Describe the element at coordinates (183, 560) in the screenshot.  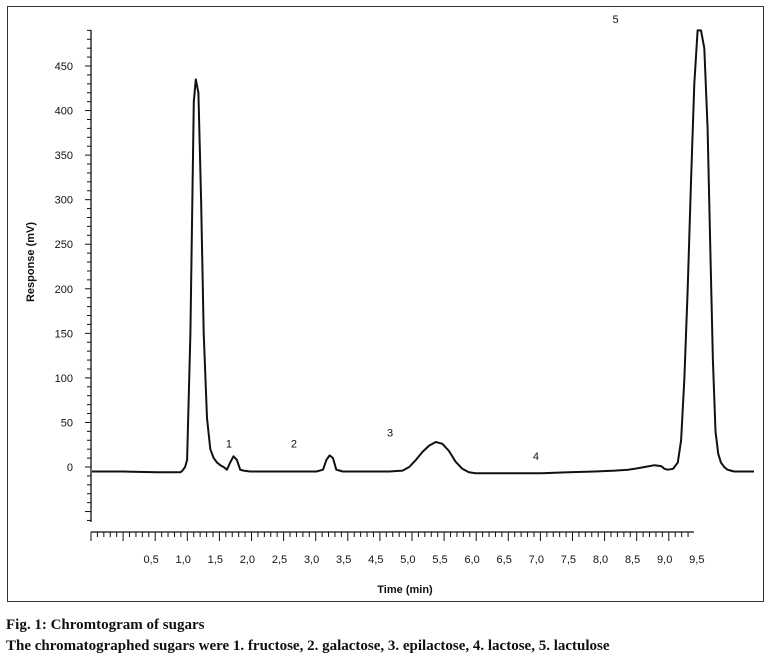
I see `x-tick-label: 1,0` at that location.